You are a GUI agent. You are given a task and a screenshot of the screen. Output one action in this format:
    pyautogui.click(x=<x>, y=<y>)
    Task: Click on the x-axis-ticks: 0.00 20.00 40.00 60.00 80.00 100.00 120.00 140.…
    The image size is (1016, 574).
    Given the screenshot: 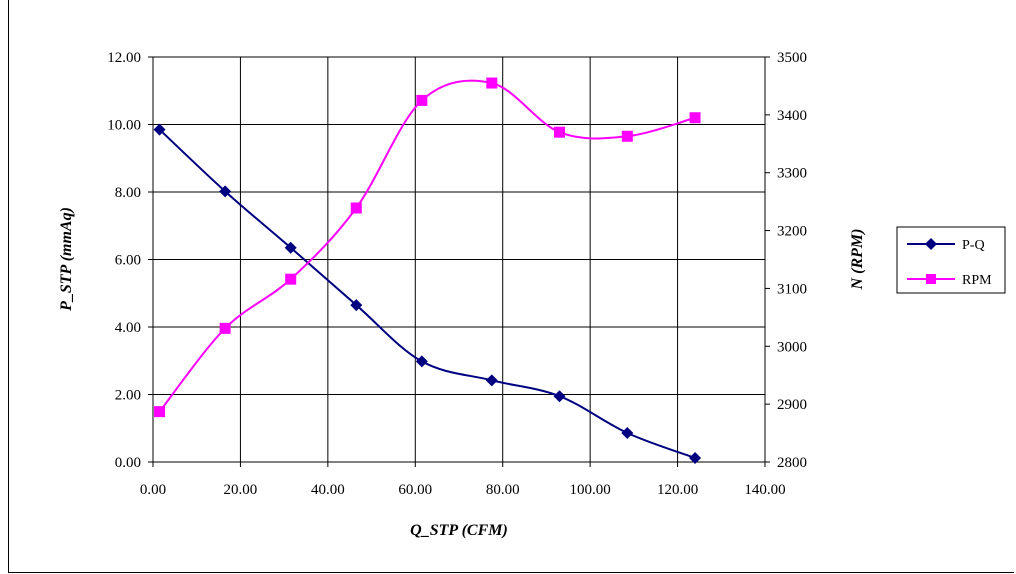 What is the action you would take?
    pyautogui.click(x=463, y=480)
    